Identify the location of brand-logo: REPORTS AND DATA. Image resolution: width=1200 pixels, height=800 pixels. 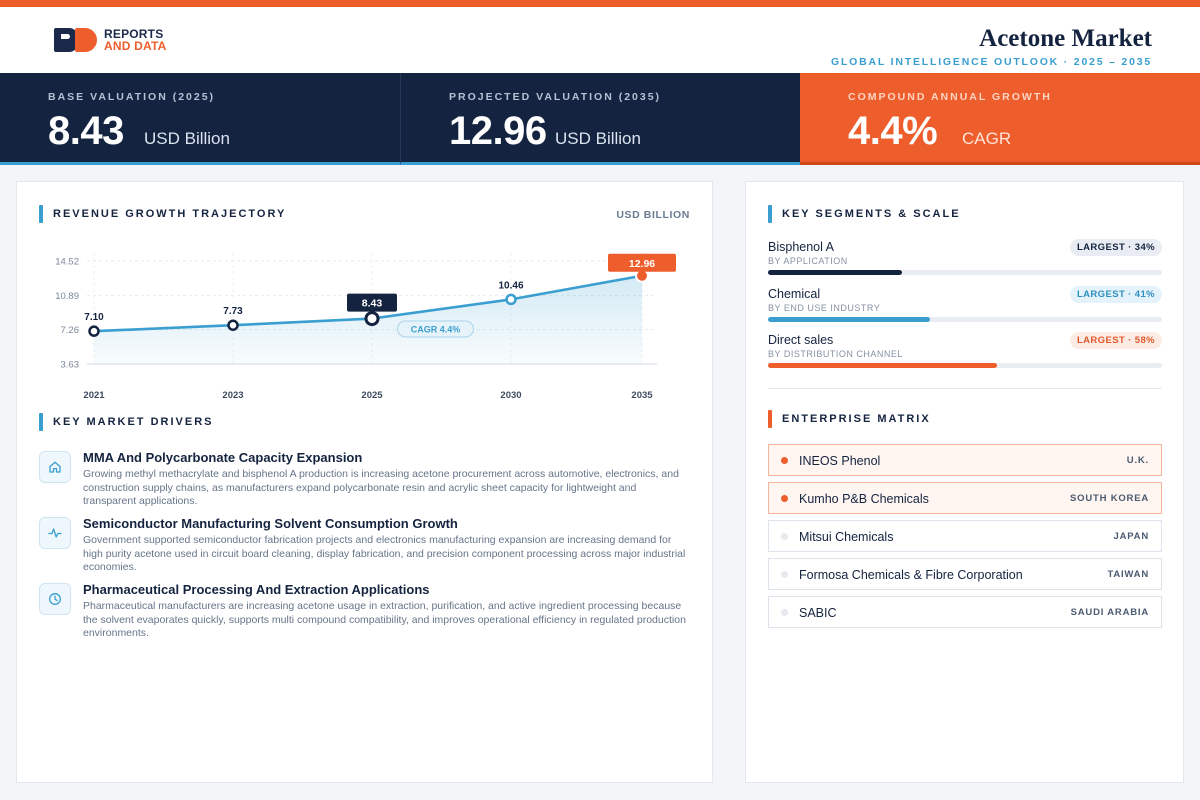
(110, 40).